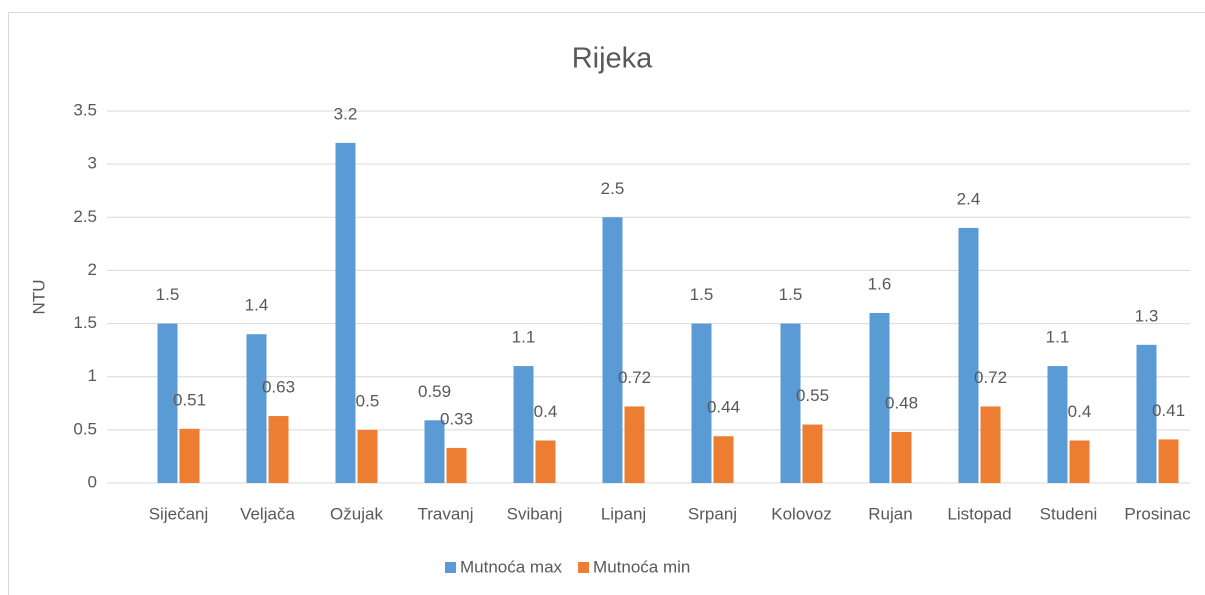  What do you see at coordinates (979, 513) in the screenshot?
I see `x-tick-label: Listopad` at bounding box center [979, 513].